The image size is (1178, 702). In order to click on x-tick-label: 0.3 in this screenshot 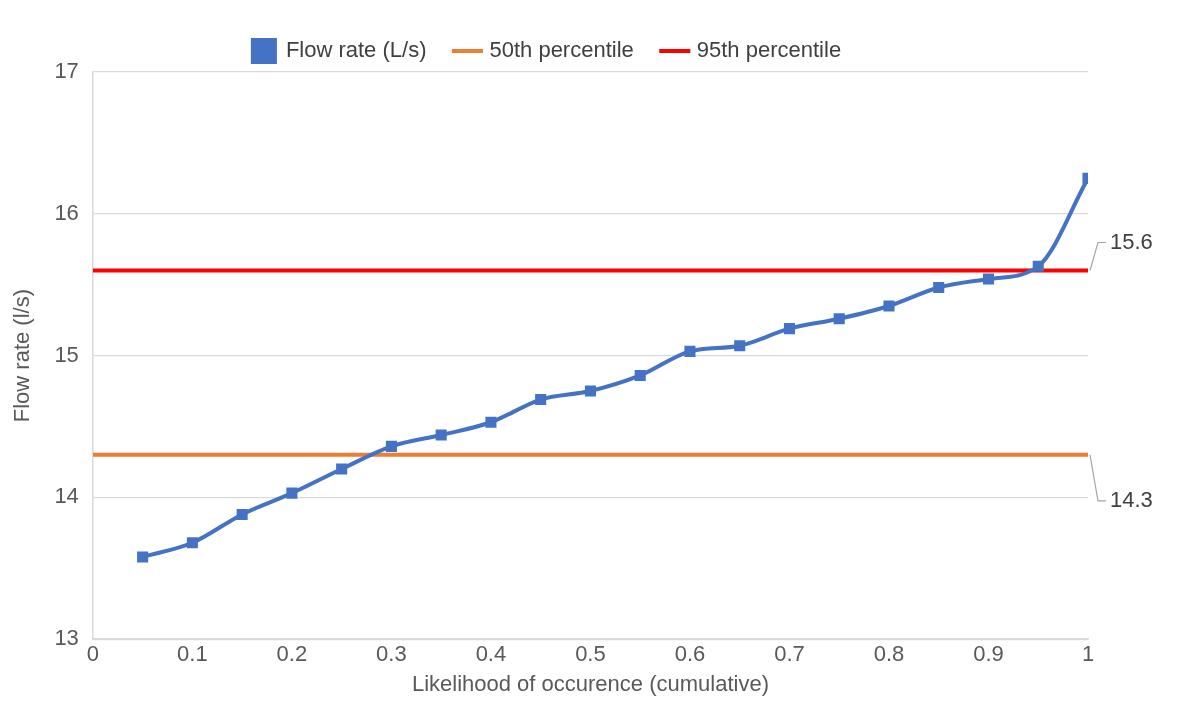, I will do `click(391, 654)`.